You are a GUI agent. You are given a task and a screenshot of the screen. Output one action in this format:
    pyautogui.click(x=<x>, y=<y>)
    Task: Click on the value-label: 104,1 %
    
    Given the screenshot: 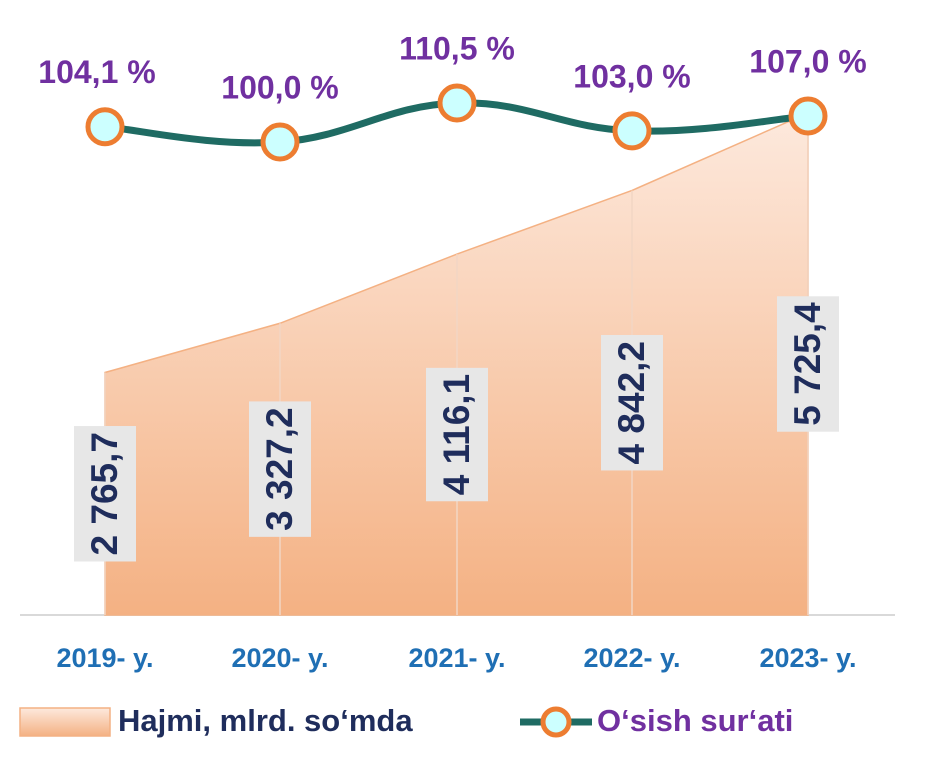 What is the action you would take?
    pyautogui.click(x=96, y=72)
    